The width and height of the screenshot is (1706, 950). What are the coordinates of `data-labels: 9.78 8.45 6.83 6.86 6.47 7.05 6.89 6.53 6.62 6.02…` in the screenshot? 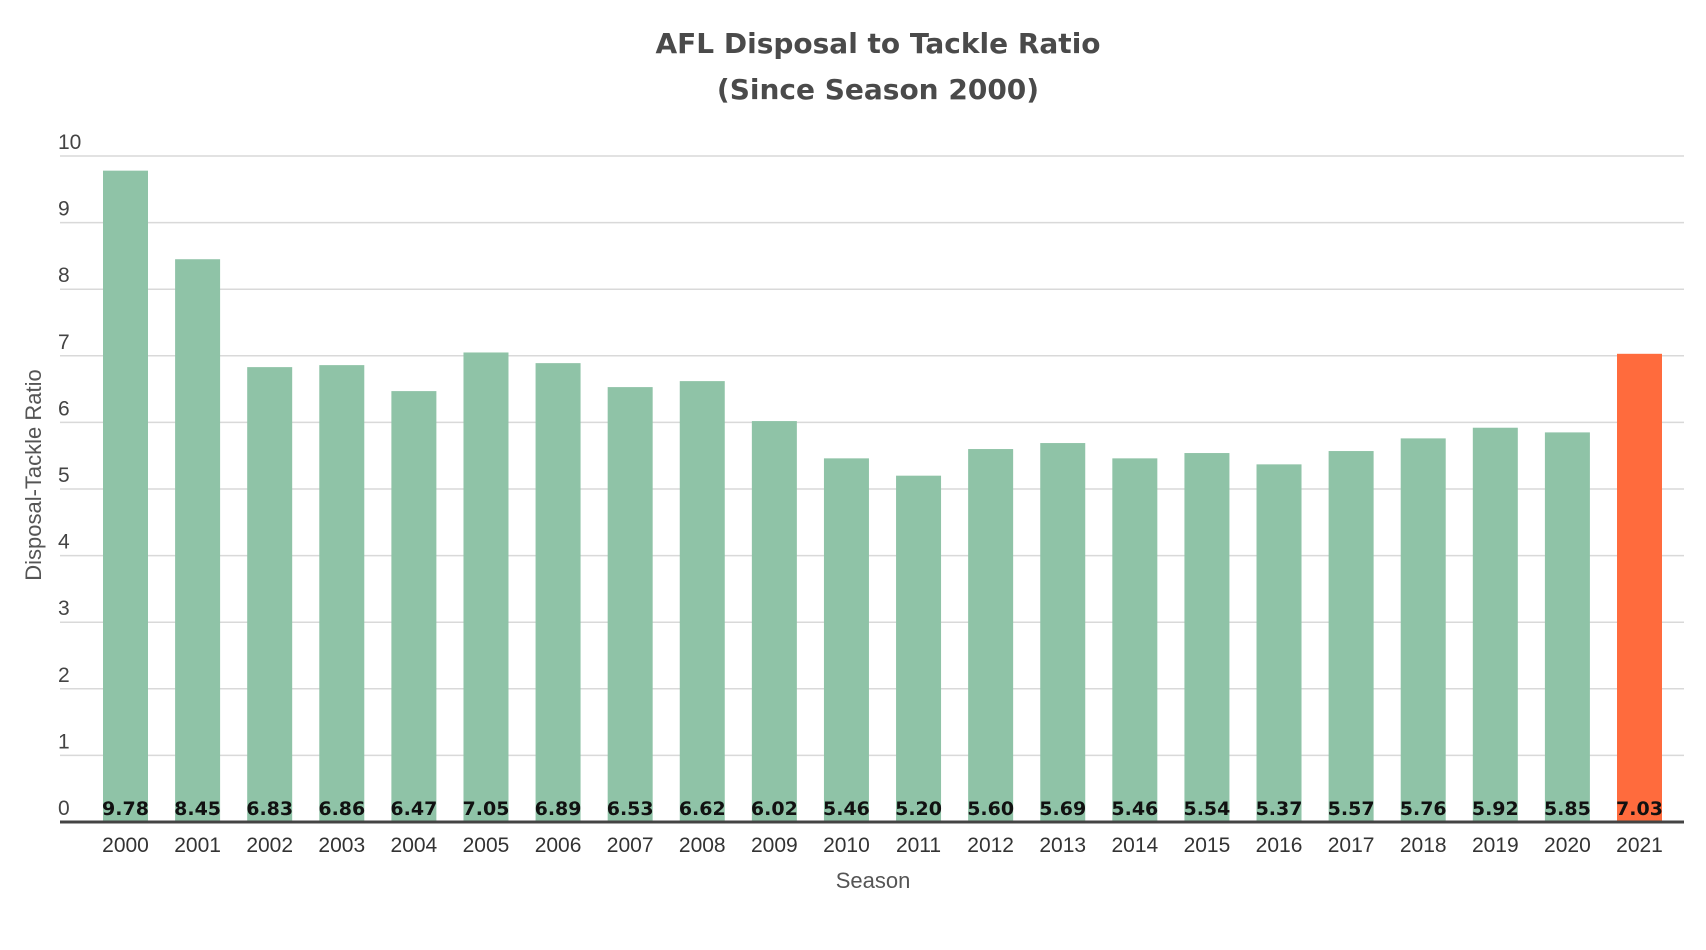 It's located at (882, 809).